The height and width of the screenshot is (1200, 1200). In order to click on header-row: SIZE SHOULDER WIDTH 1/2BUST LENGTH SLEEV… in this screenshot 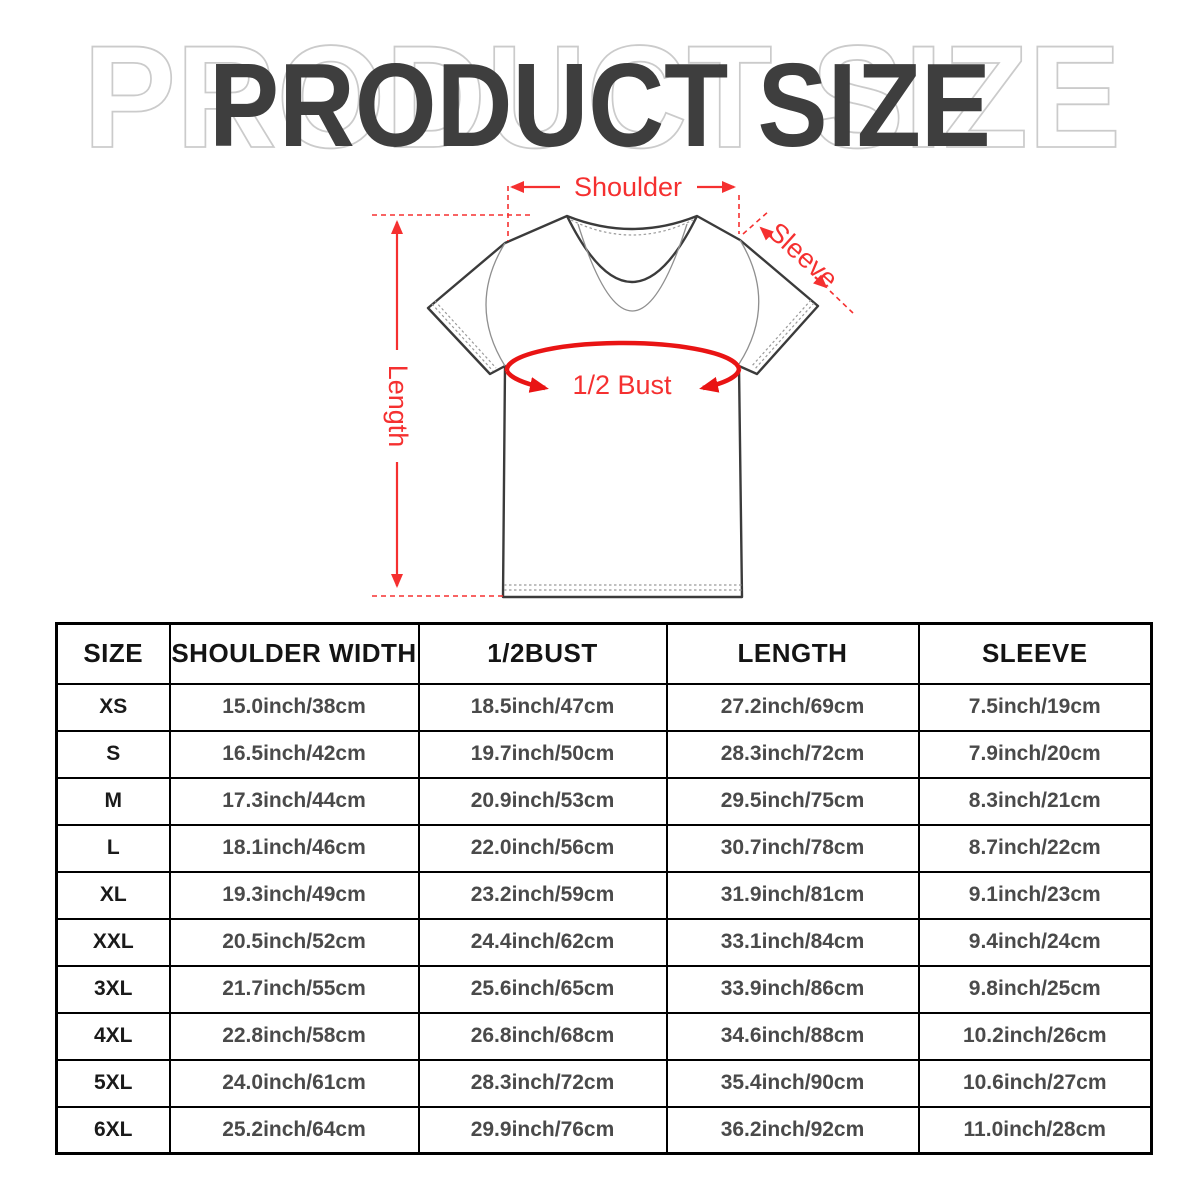, I will do `click(604, 653)`.